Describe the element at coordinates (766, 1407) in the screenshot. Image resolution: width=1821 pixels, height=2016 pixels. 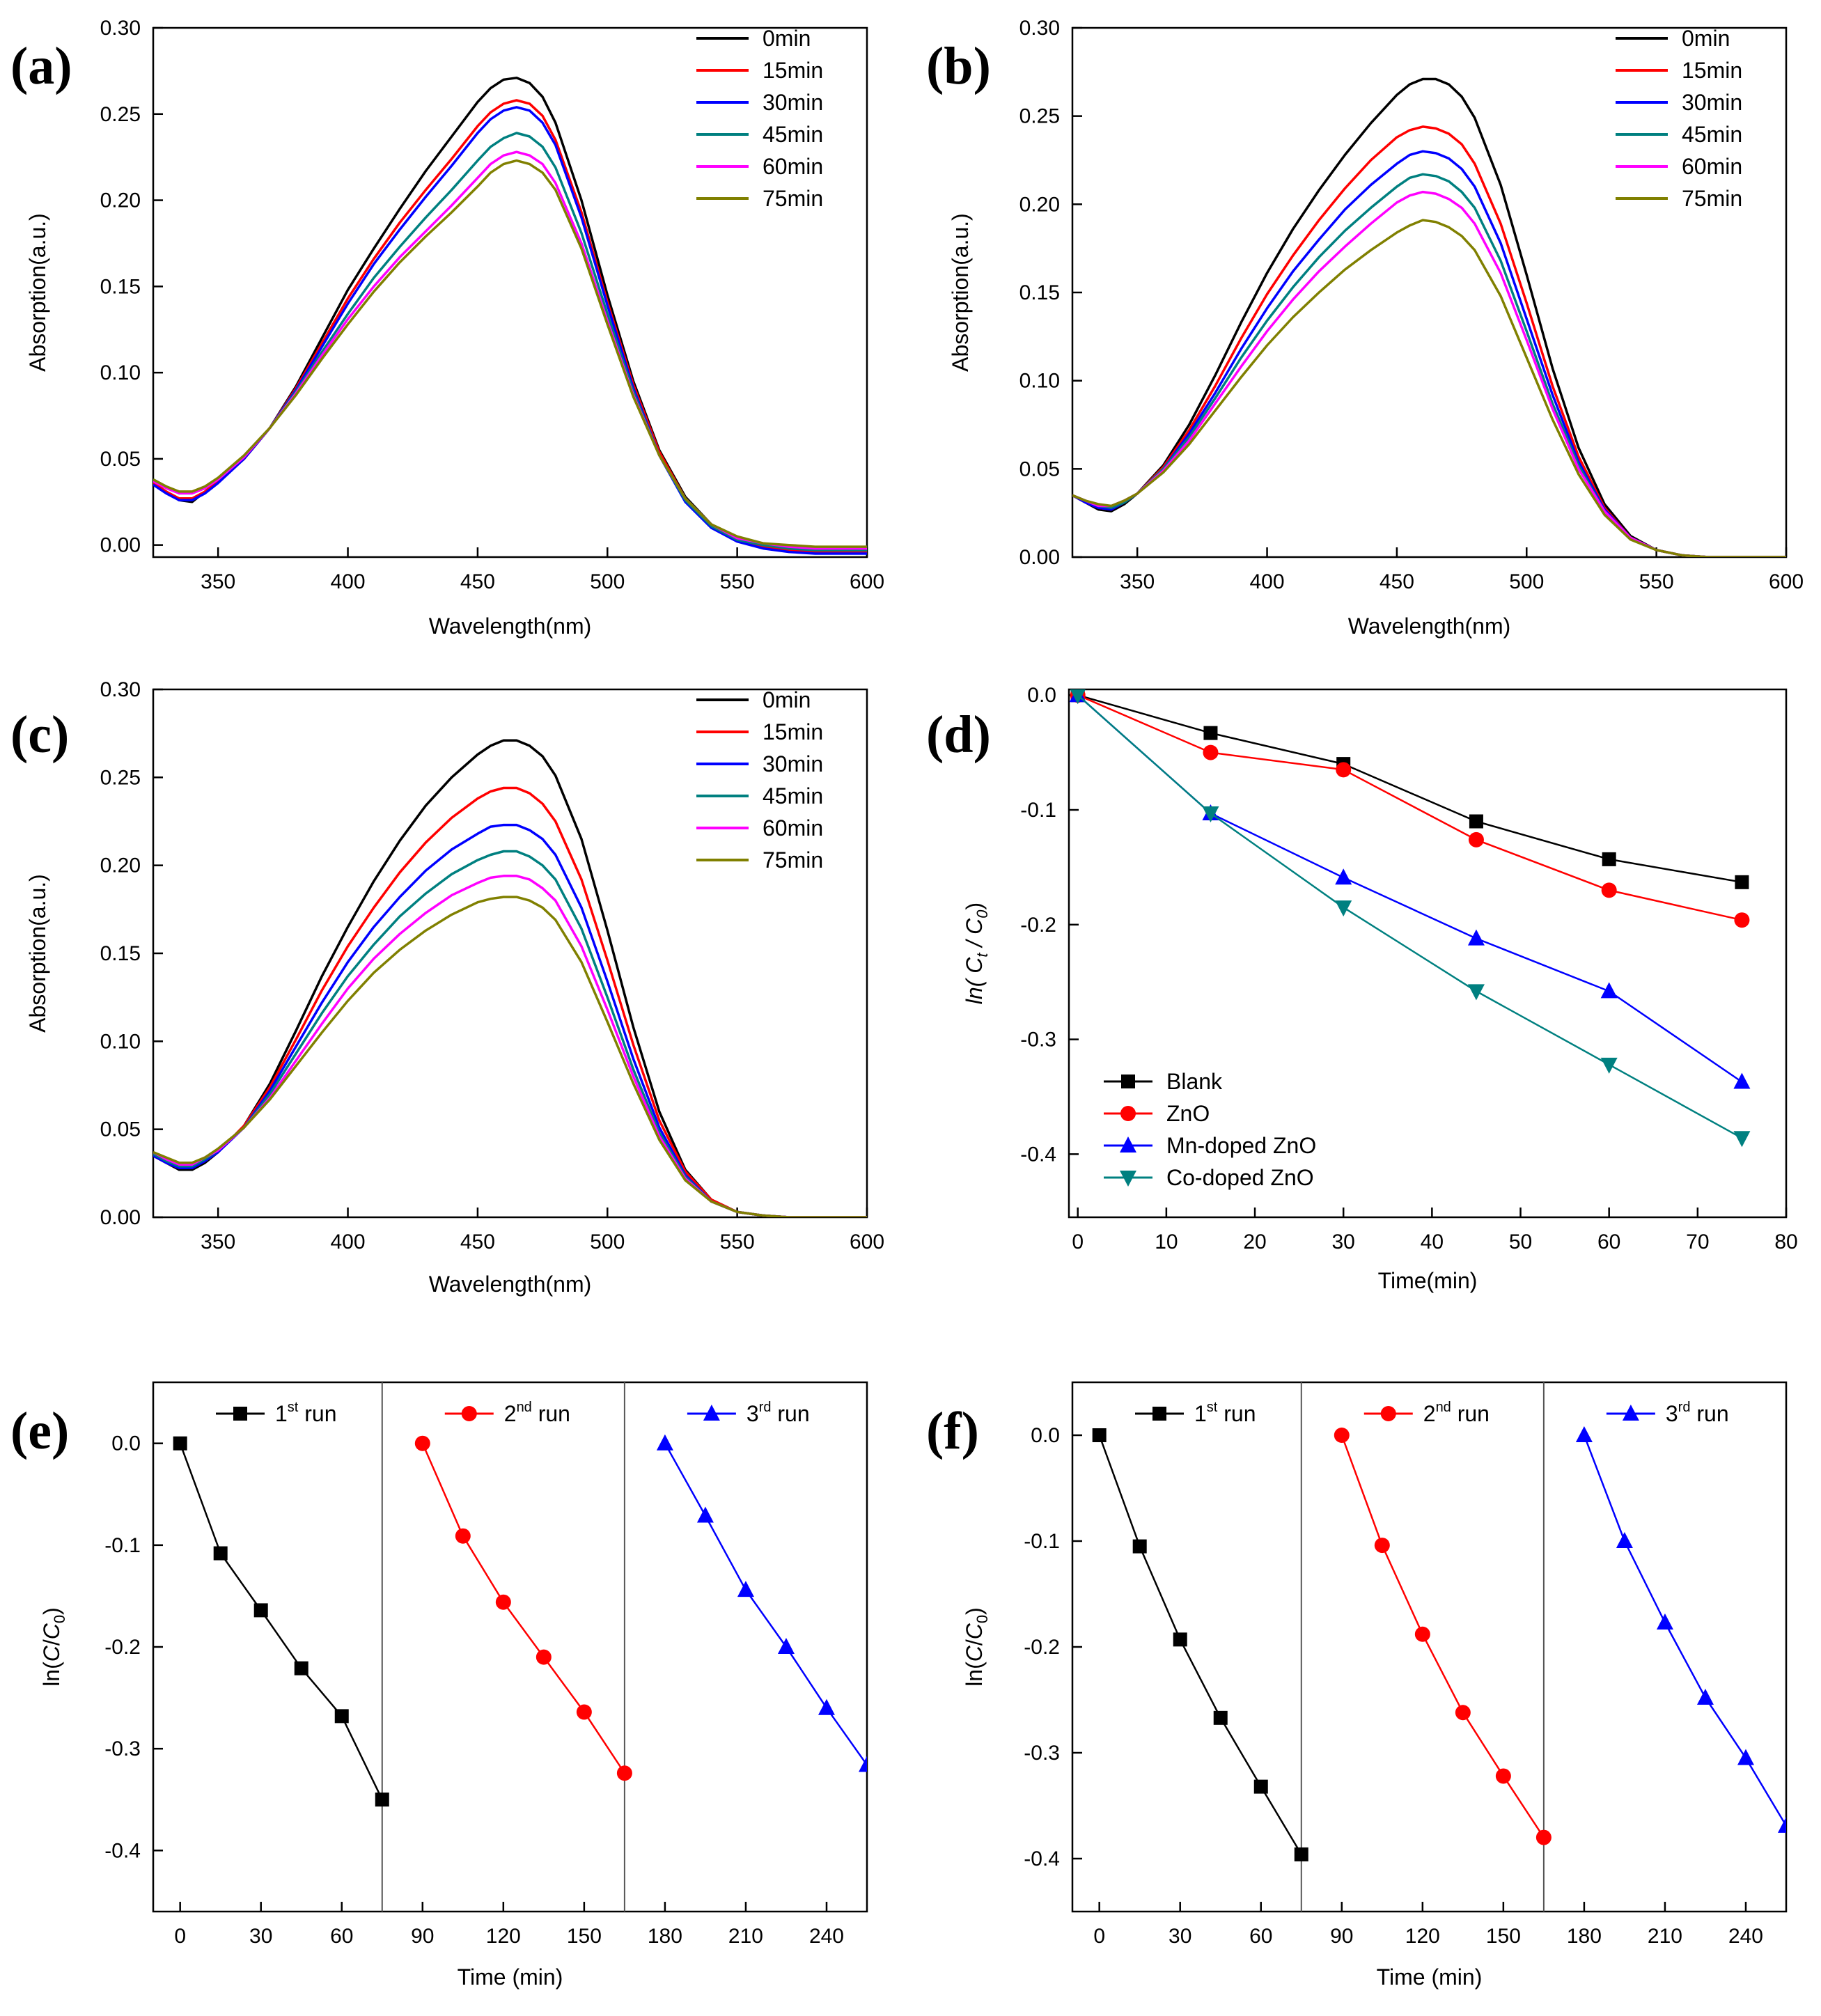
I see `legend-sup: rd` at that location.